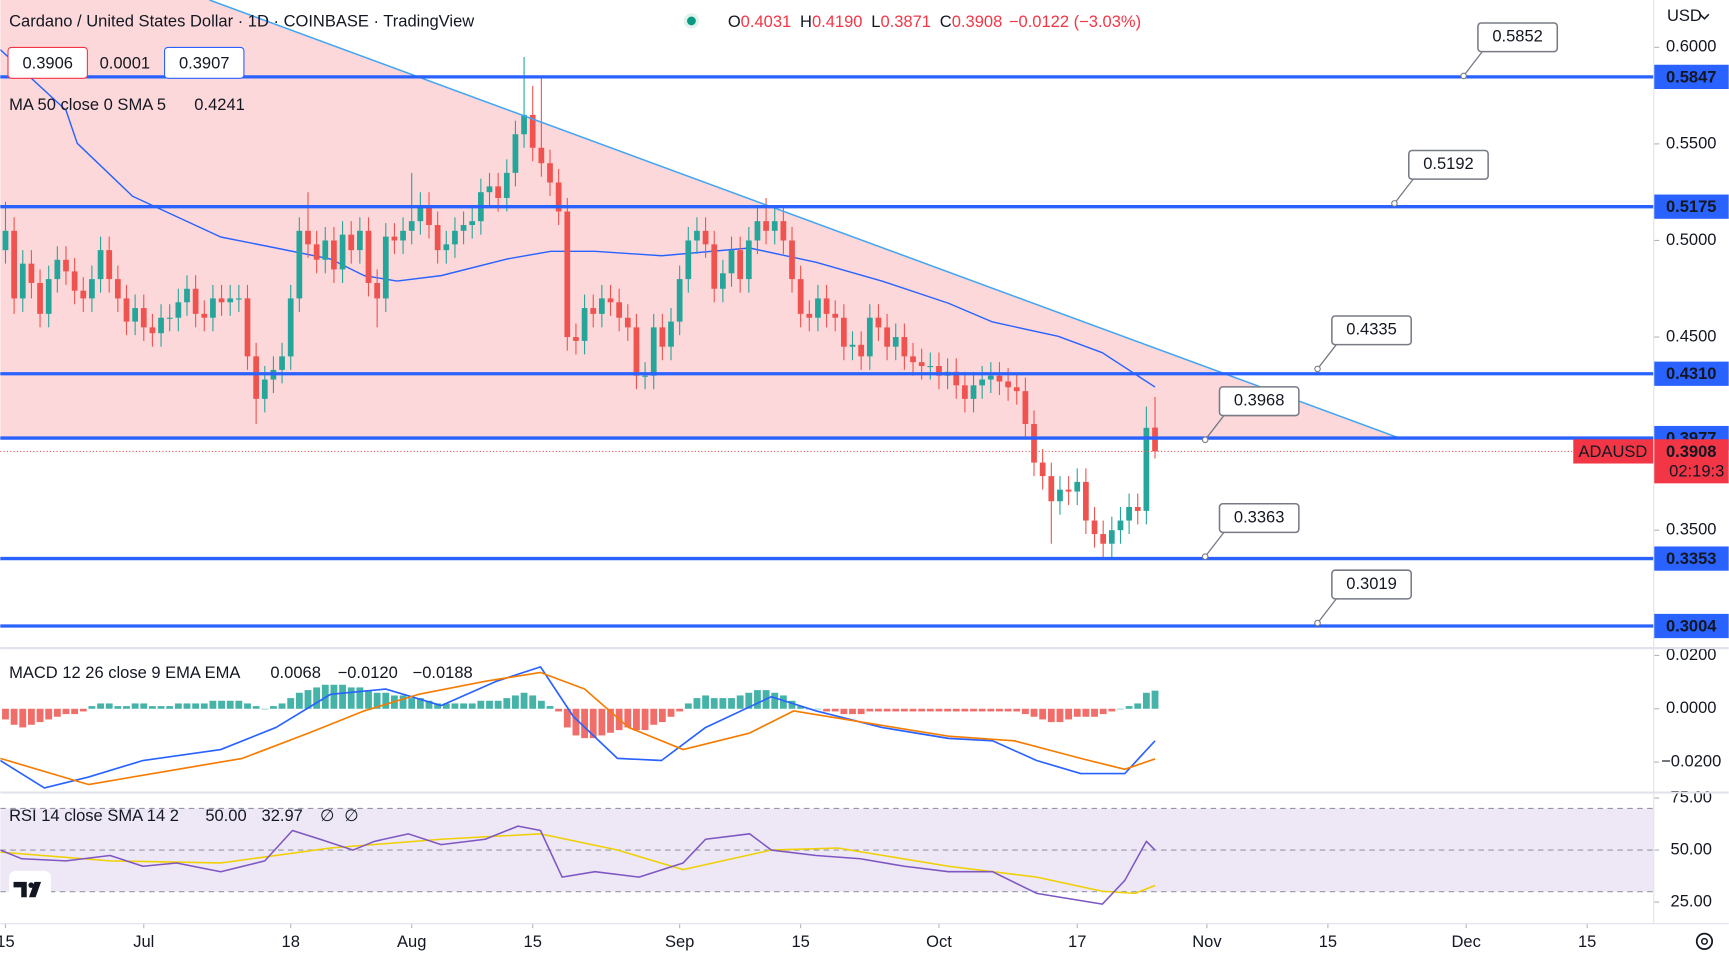 The width and height of the screenshot is (1729, 959). I want to click on x-tick-label: Dec, so click(1466, 941).